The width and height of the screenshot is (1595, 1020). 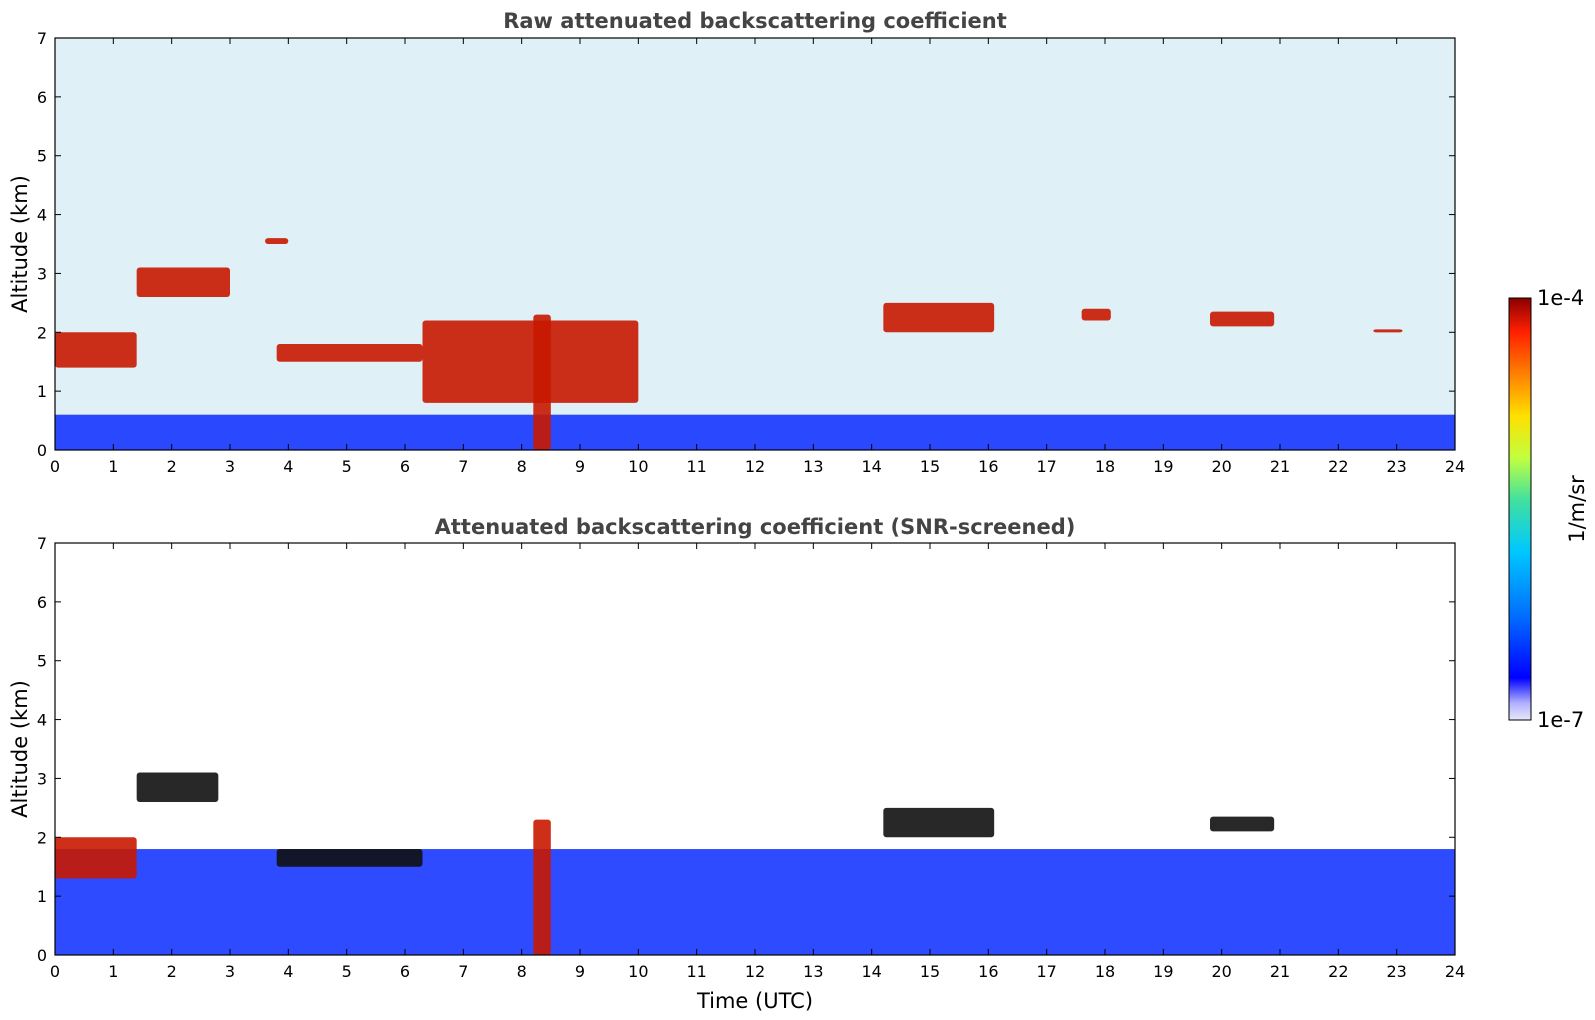 What do you see at coordinates (754, 1001) in the screenshot?
I see `panel-screened-xlabel: Time (UTC)` at bounding box center [754, 1001].